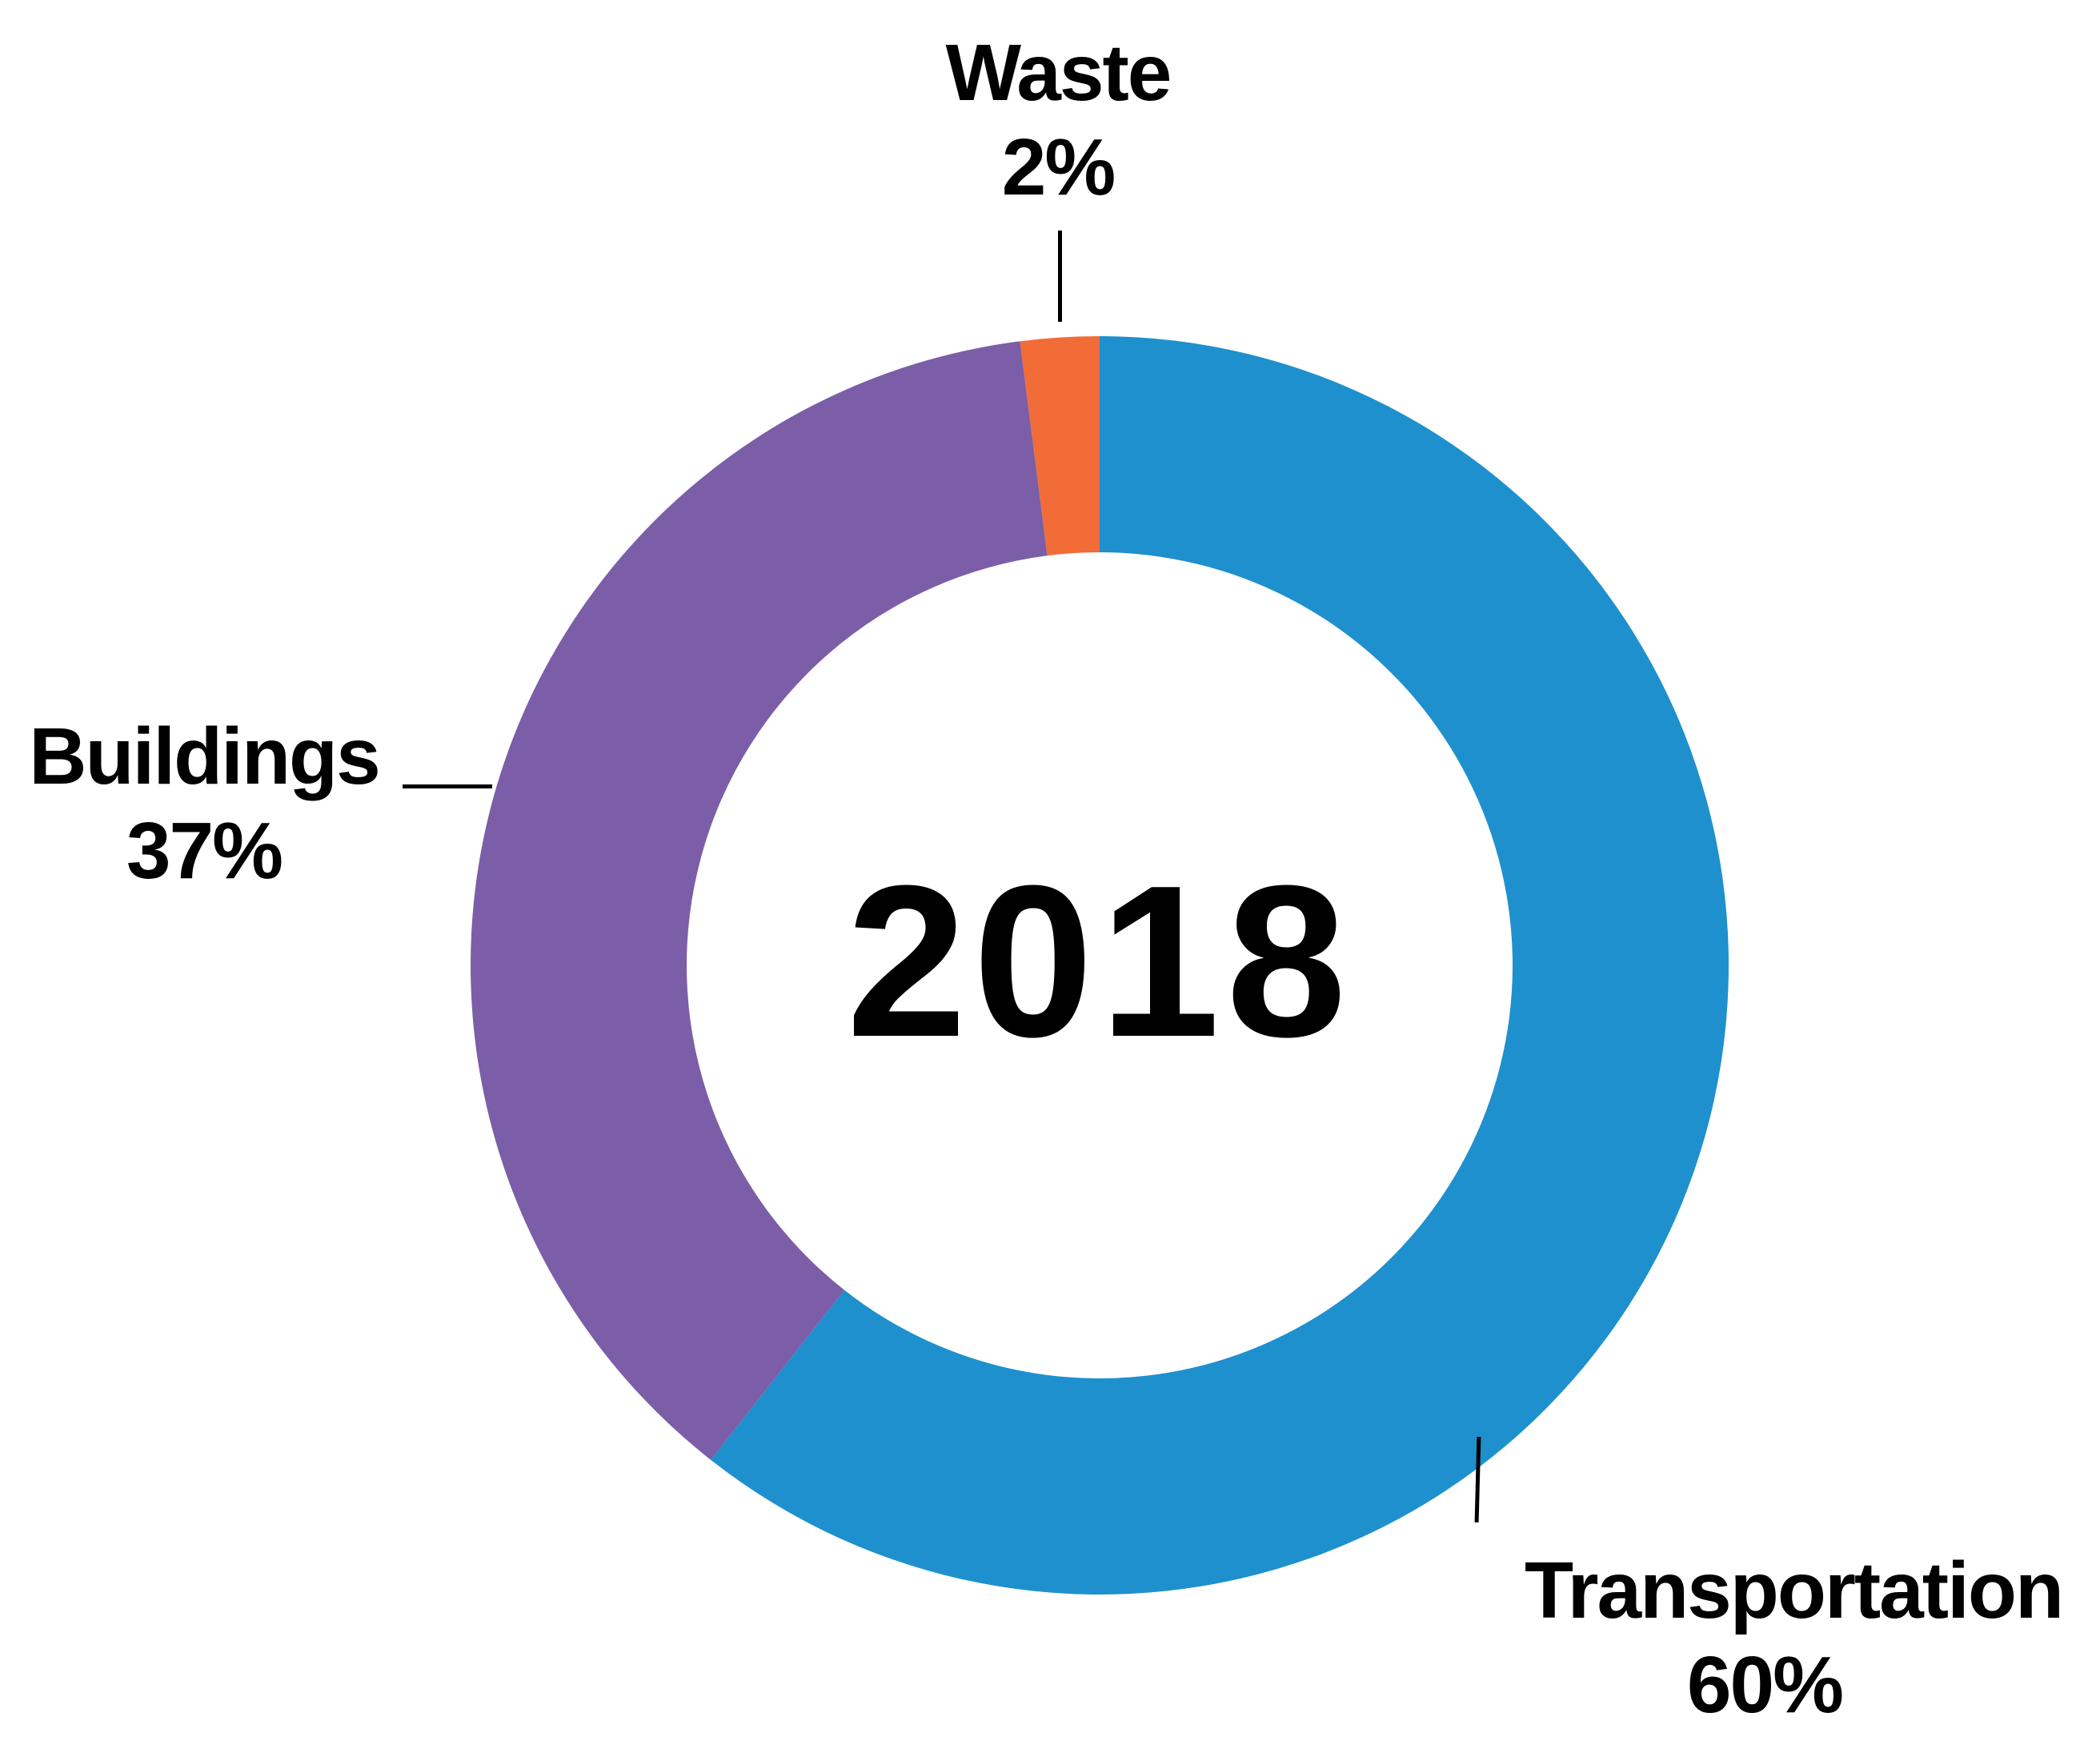  I want to click on center-year-label: 2018, so click(1099, 962).